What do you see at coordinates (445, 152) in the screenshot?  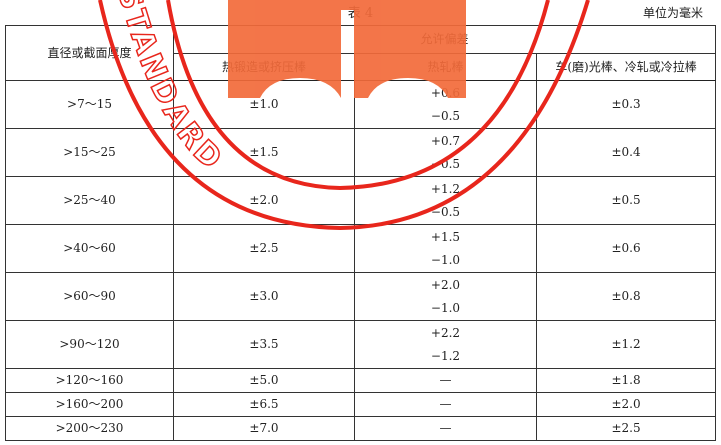 I see `hot-rolled-cell: +0.7 −0.5` at bounding box center [445, 152].